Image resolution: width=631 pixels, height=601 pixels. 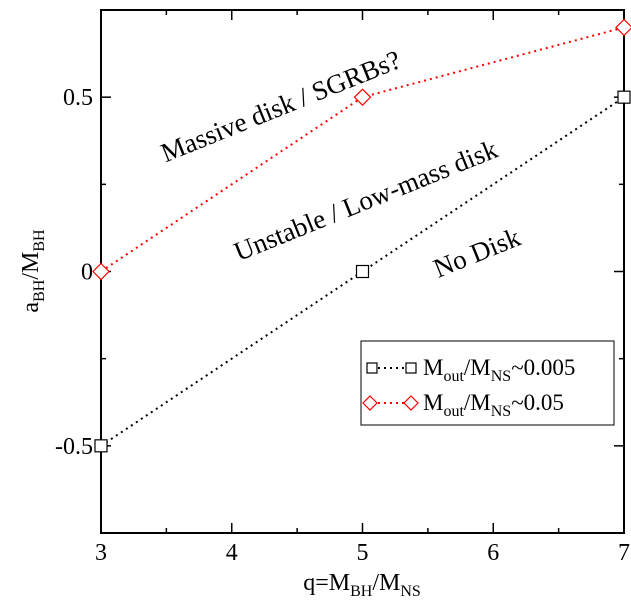 I want to click on x-tick-label: 3, so click(x=101, y=553).